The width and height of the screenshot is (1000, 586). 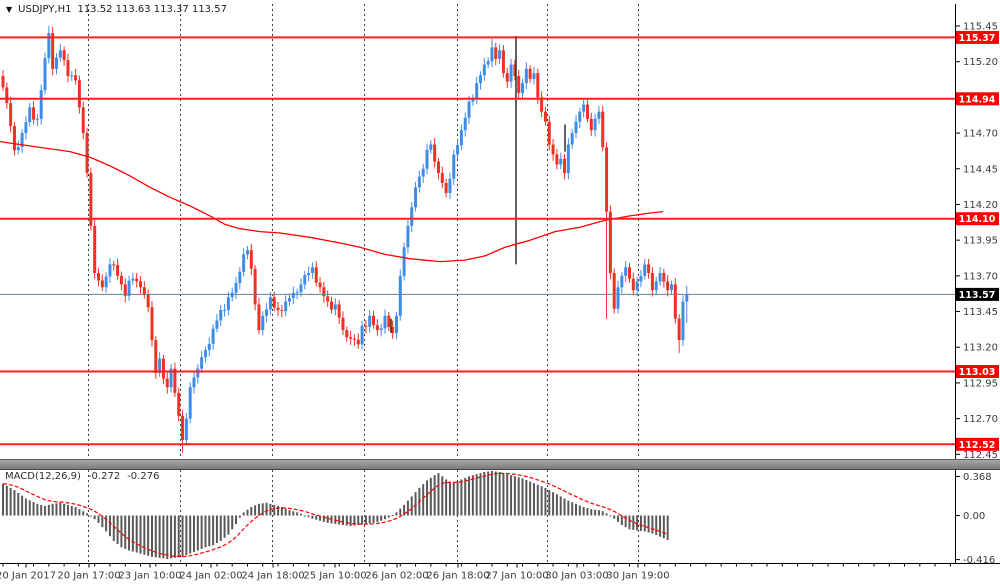 I want to click on svg-text: 114.20, so click(x=980, y=205).